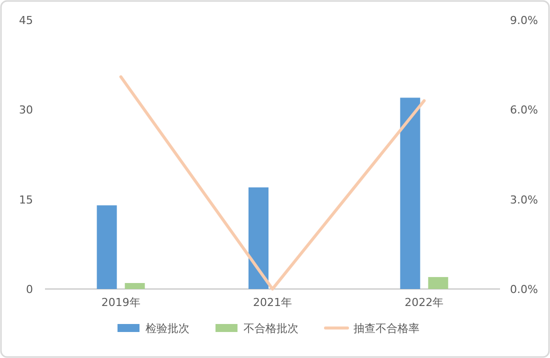 Image resolution: width=550 pixels, height=358 pixels. Describe the element at coordinates (524, 199) in the screenshot. I see `y2-tick-label: 3.0%` at that location.